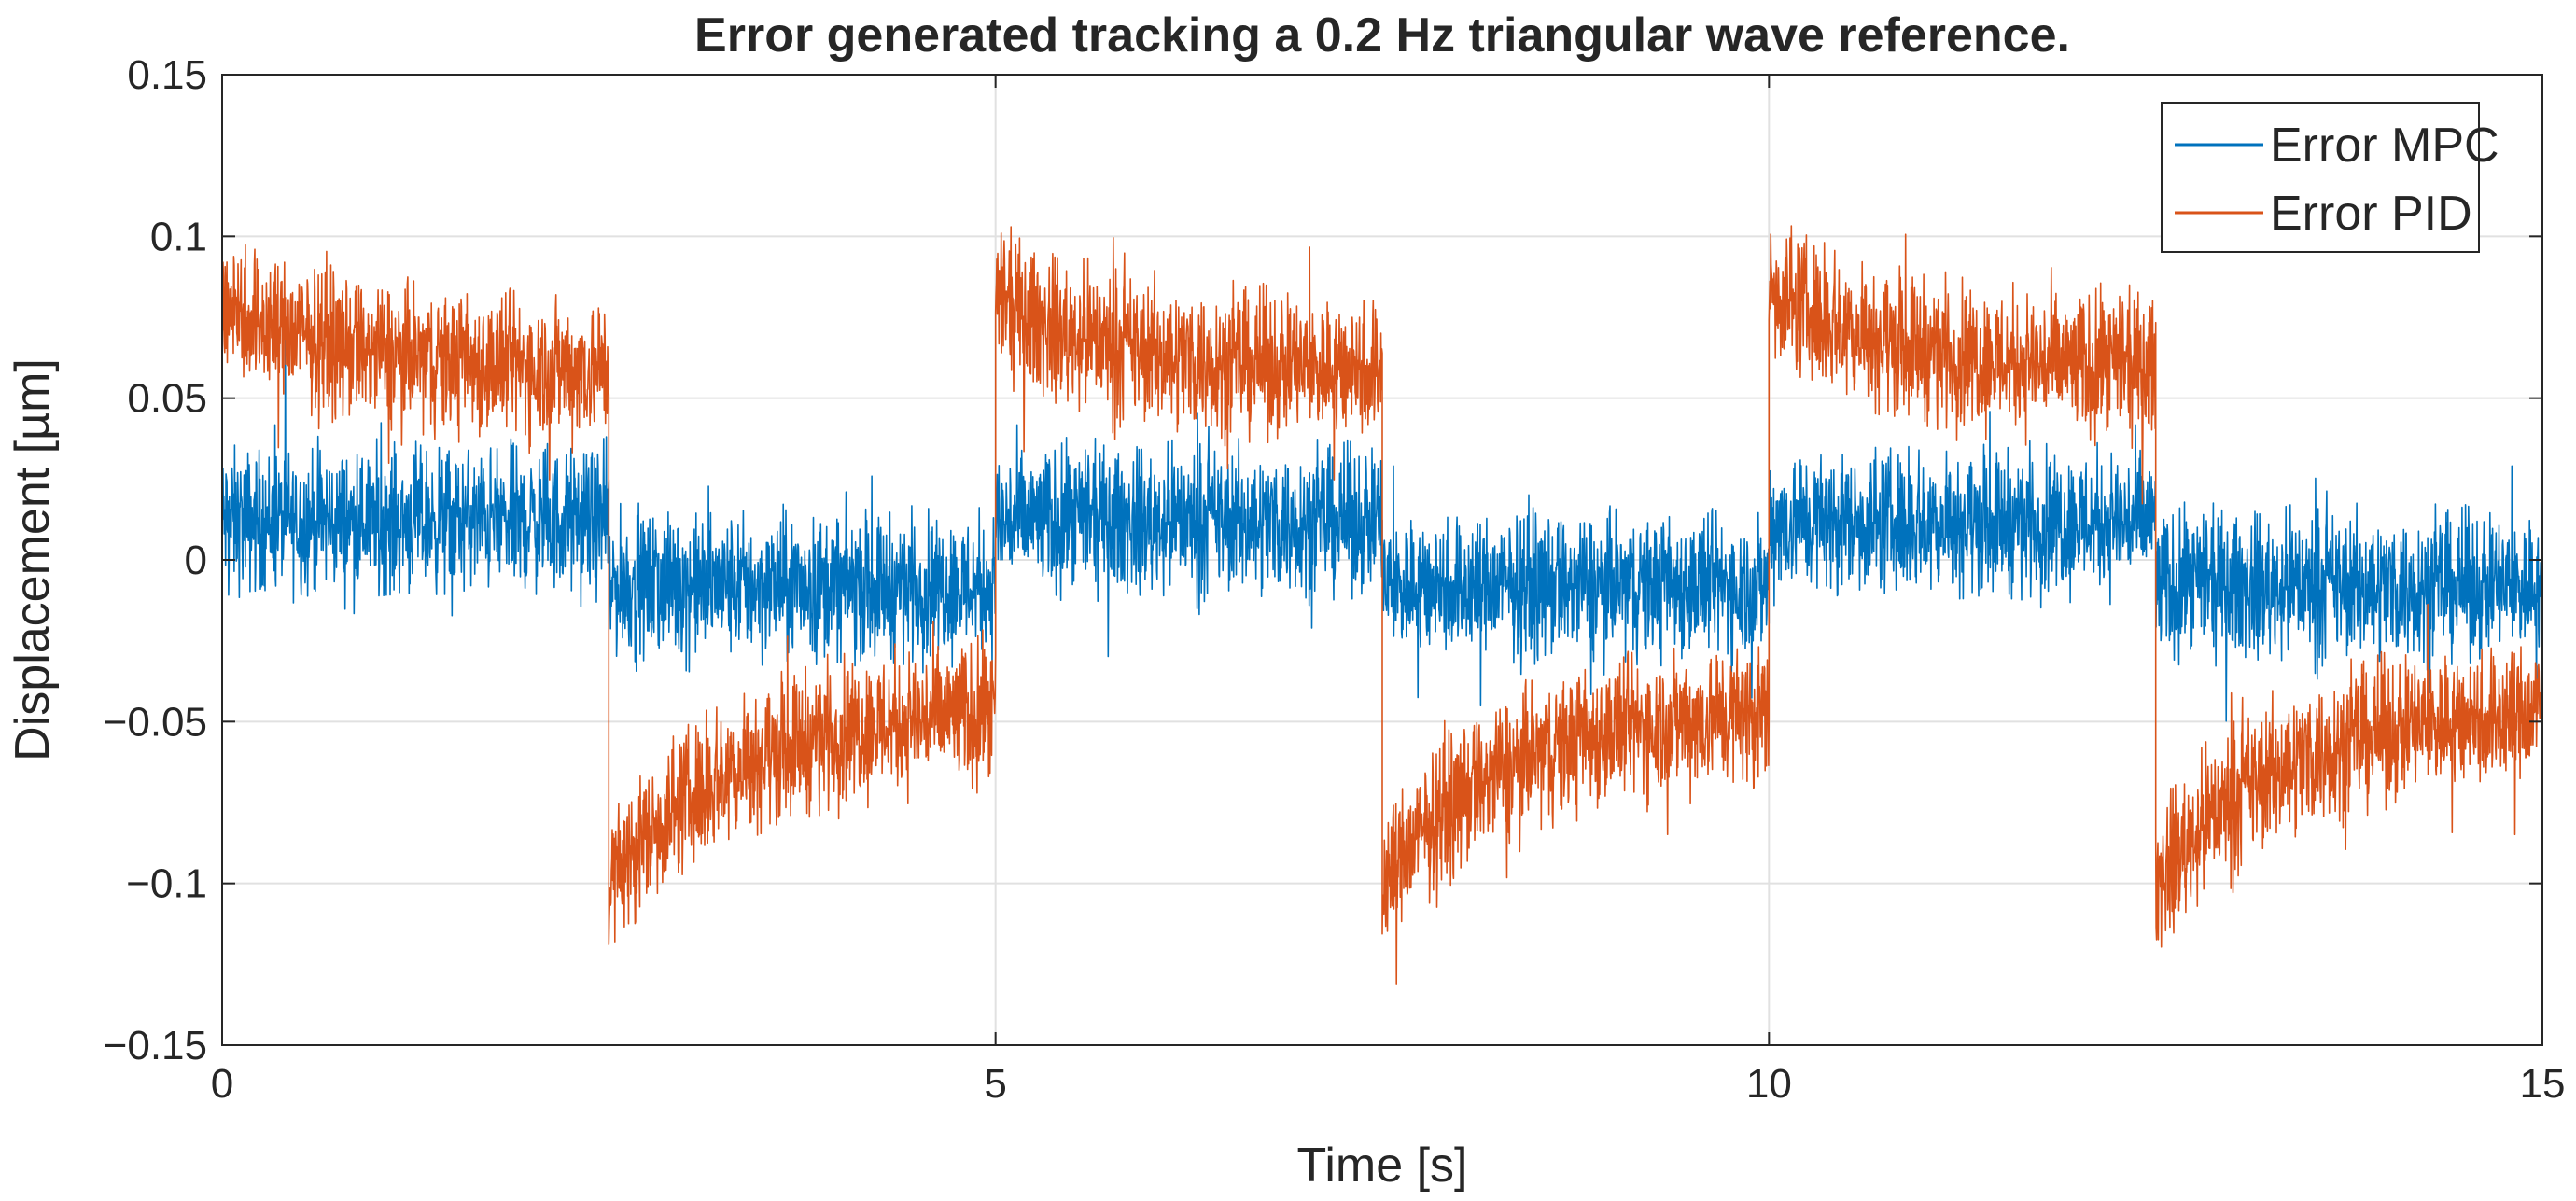 The image size is (2576, 1201). I want to click on y-tick-label: 0.1, so click(178, 236).